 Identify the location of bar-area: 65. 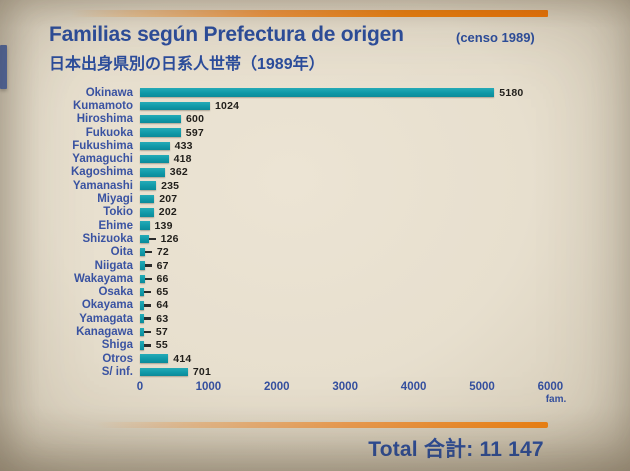
(154, 291).